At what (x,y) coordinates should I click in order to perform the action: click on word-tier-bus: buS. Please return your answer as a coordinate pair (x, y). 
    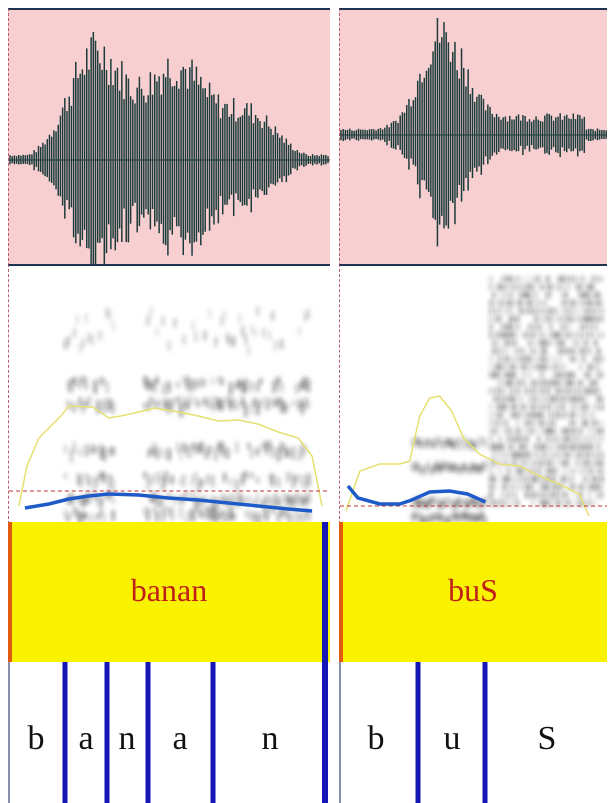
    Looking at the image, I should click on (473, 592).